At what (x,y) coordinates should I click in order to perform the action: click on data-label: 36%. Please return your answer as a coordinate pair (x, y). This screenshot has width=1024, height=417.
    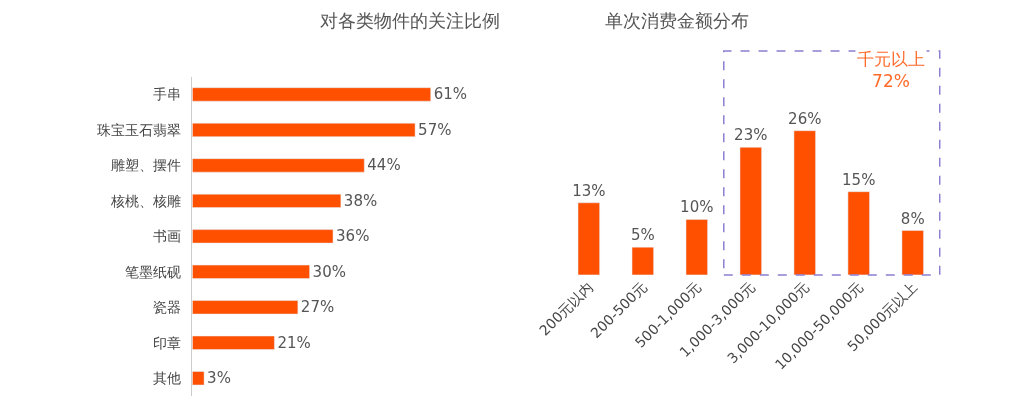
    Looking at the image, I should click on (353, 236).